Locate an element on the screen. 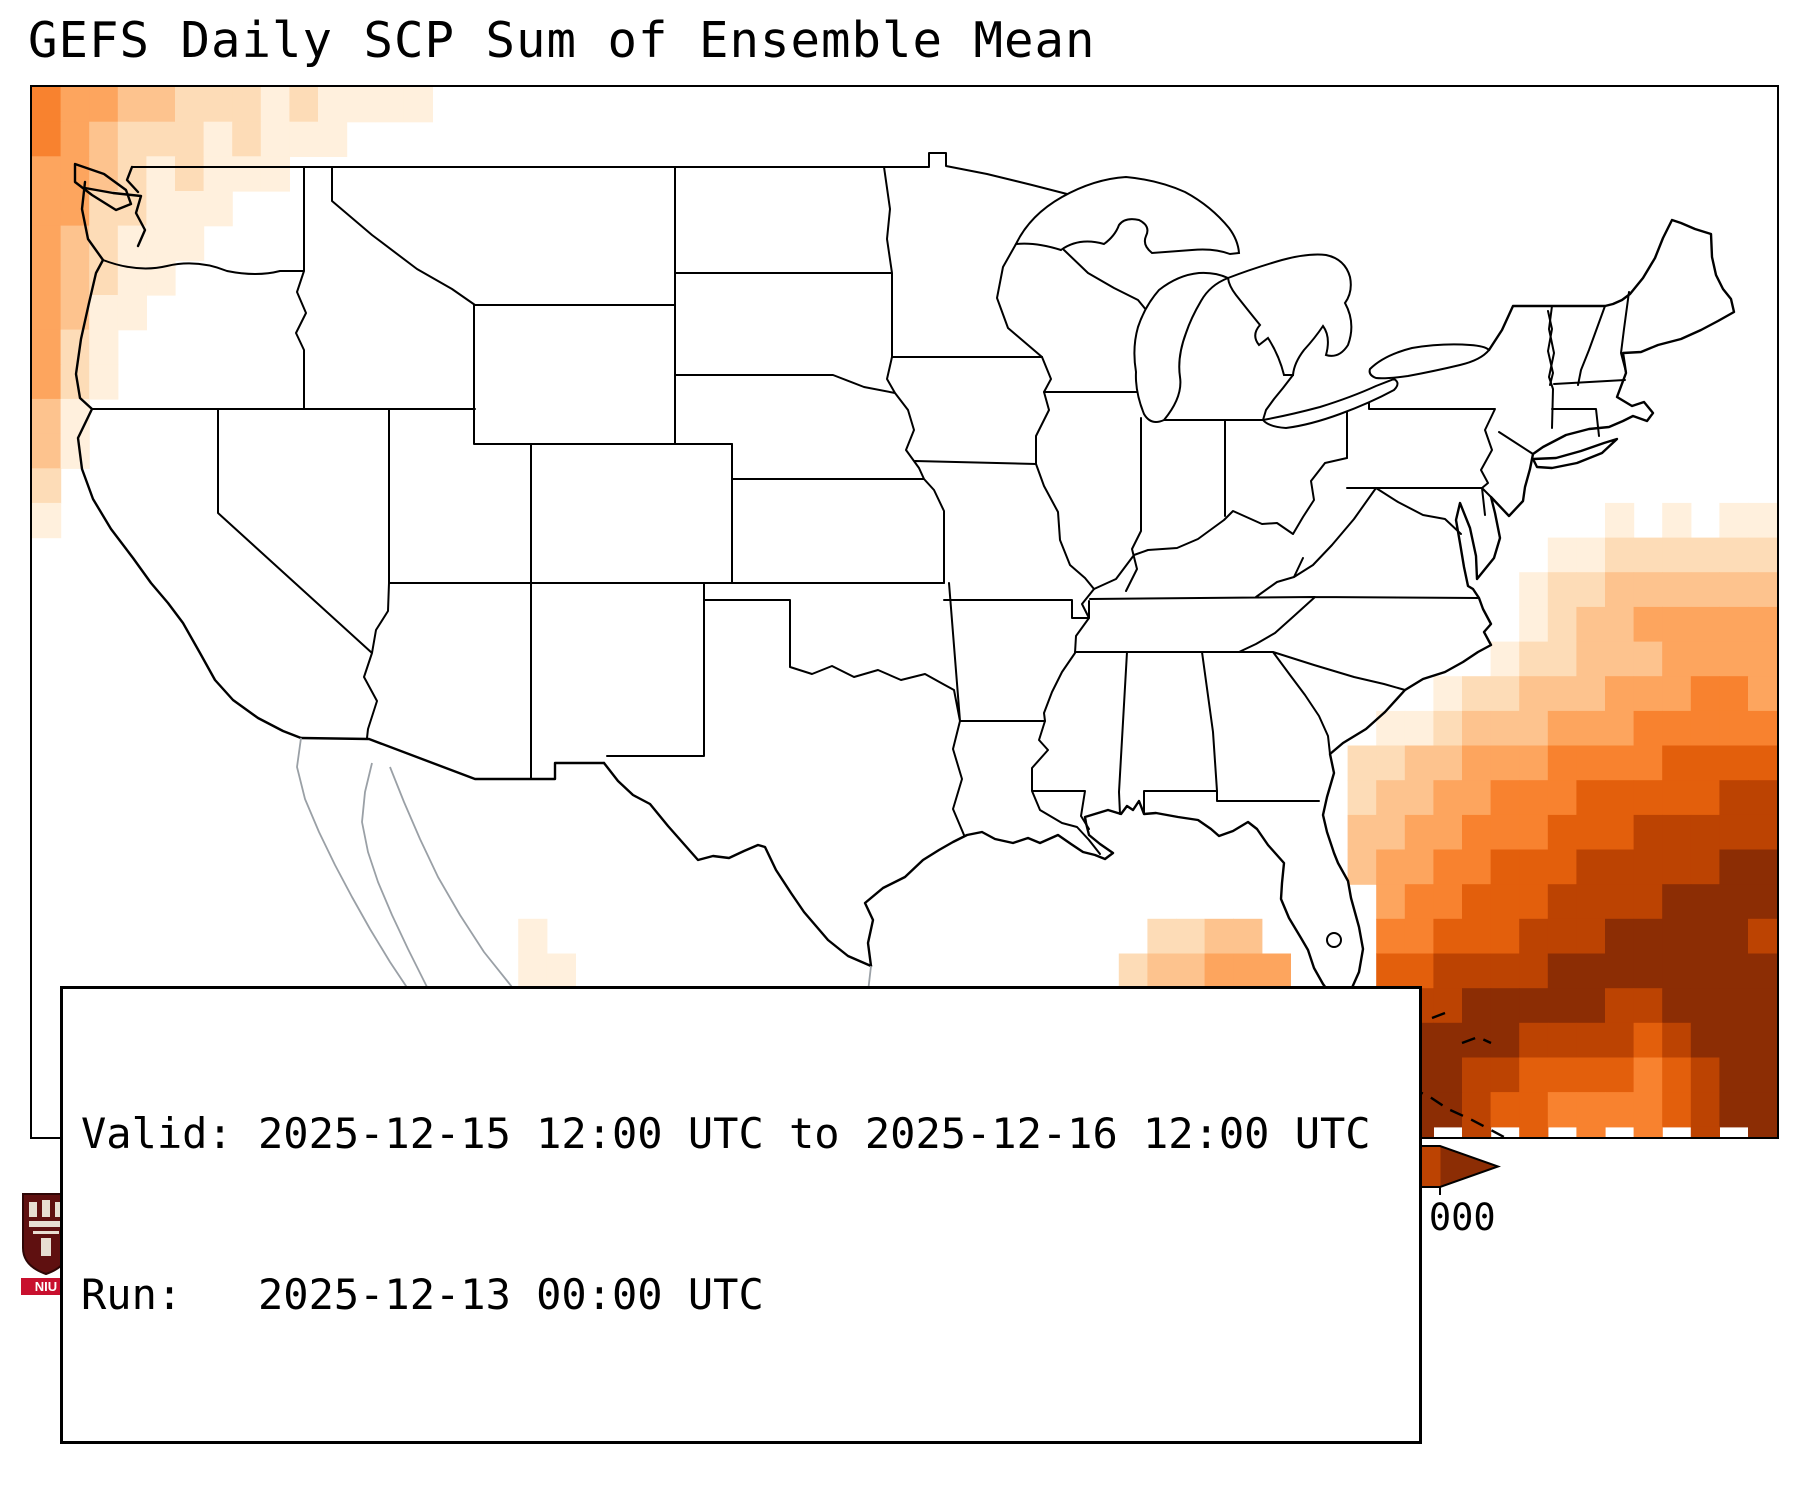 The height and width of the screenshot is (1500, 1803). rio-grande-border is located at coordinates (737, 864).